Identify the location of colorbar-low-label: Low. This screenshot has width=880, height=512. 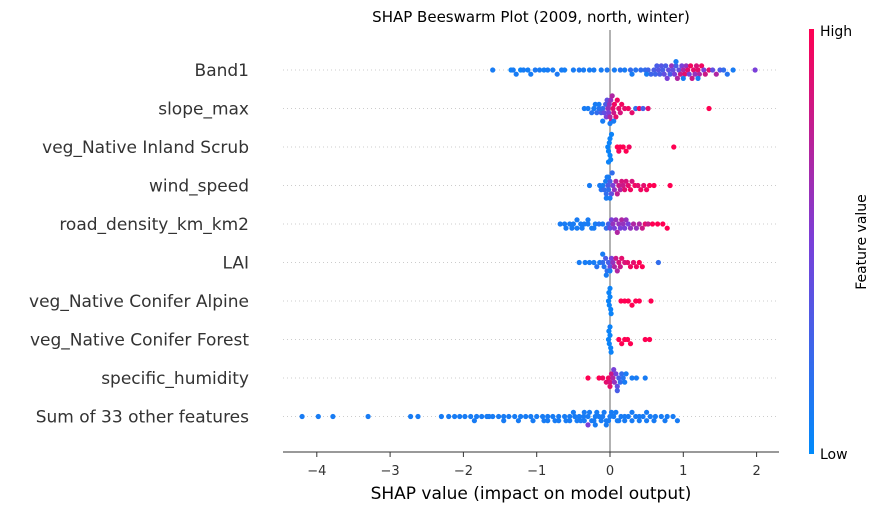
(834, 455).